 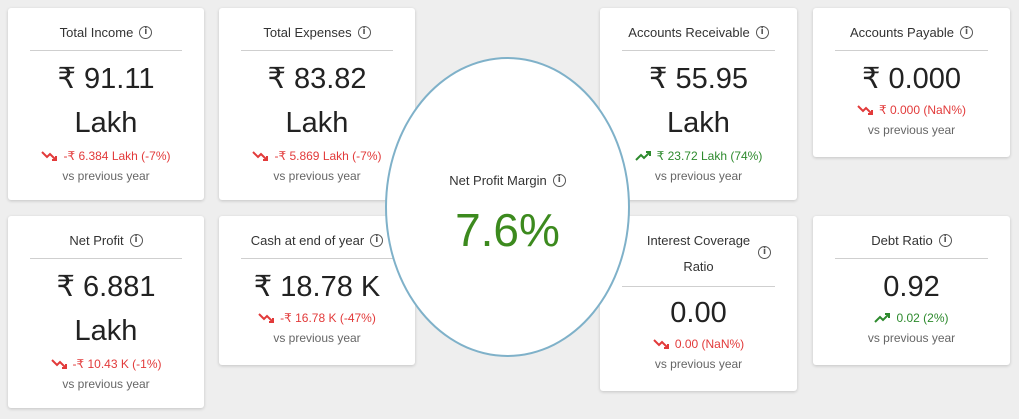 What do you see at coordinates (96, 240) in the screenshot?
I see `card-title: Net Profit` at bounding box center [96, 240].